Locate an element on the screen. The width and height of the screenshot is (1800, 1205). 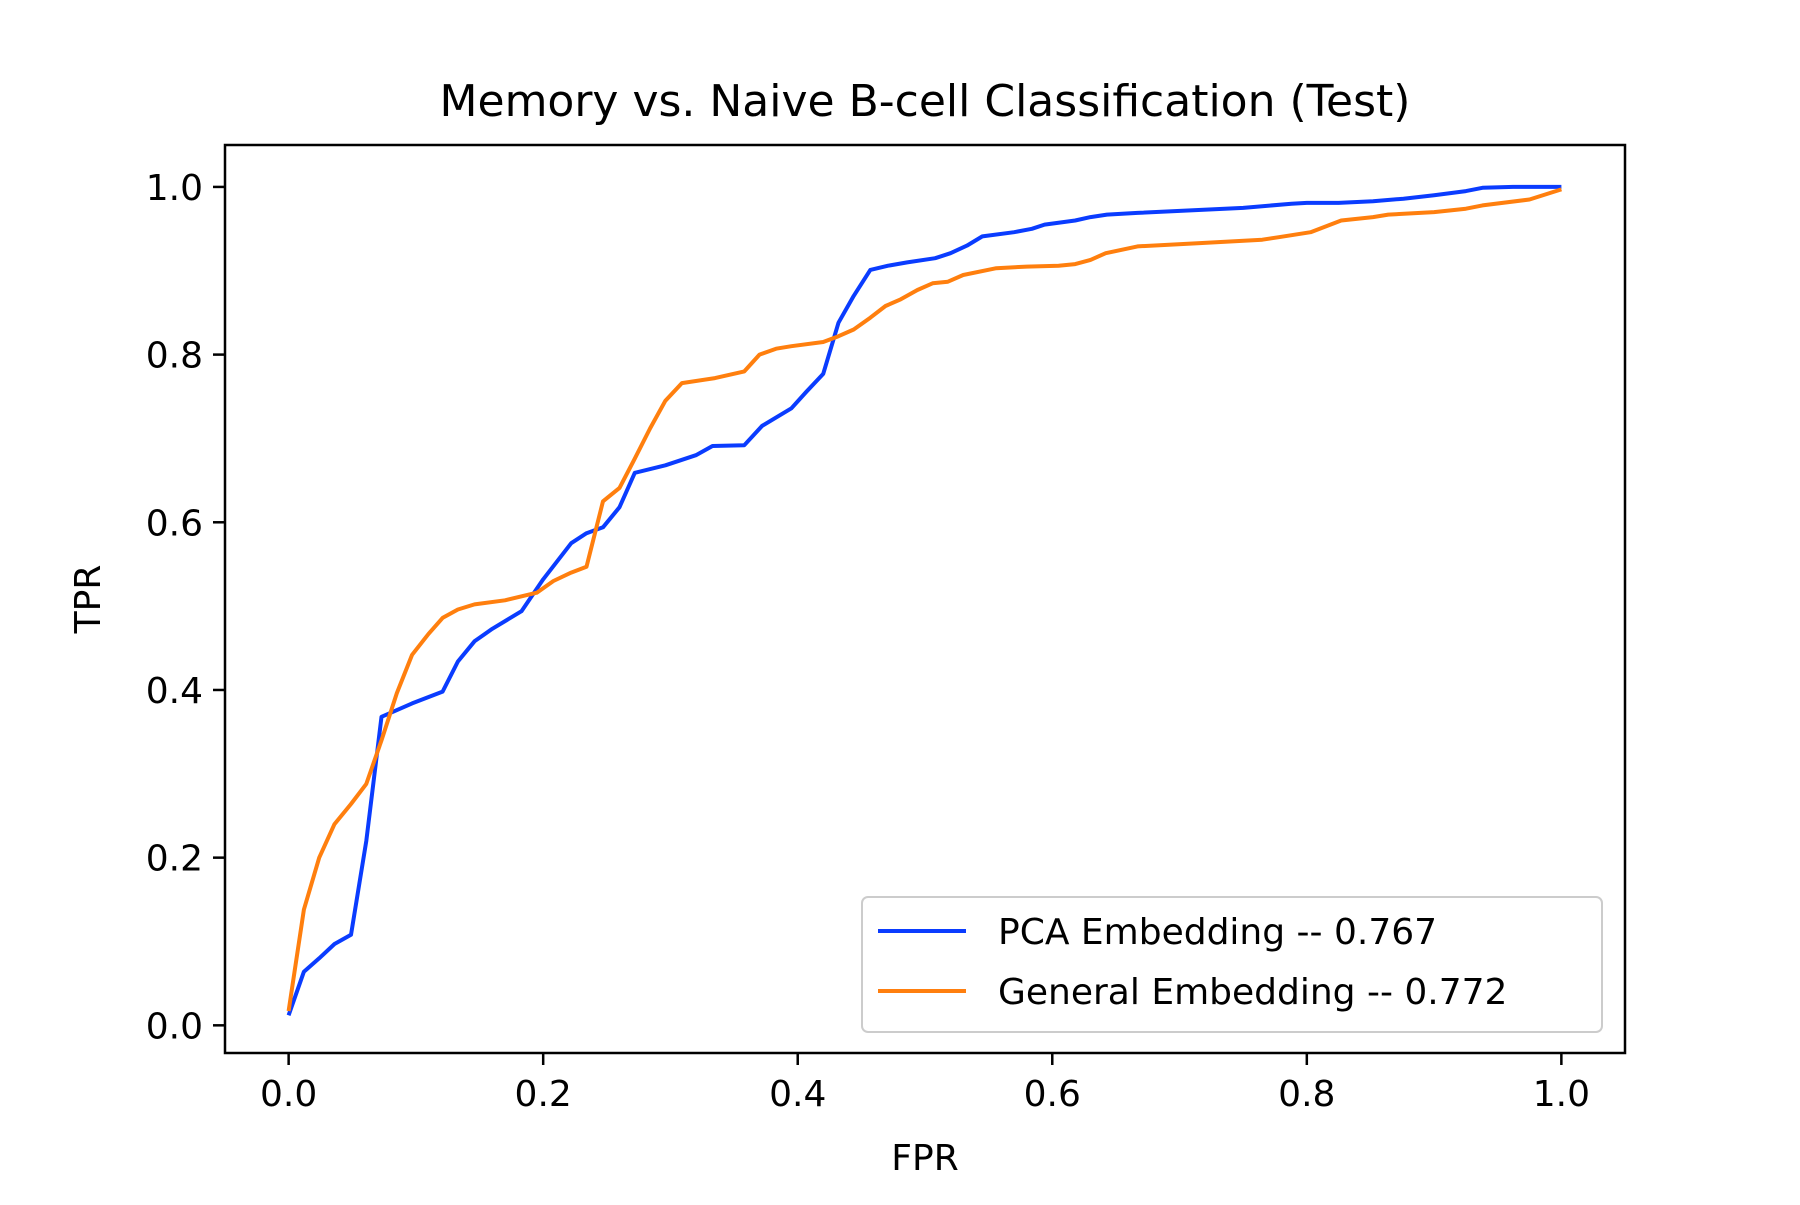
legend-label-pca: PCA Embedding -- 0.767 is located at coordinates (1217, 932).